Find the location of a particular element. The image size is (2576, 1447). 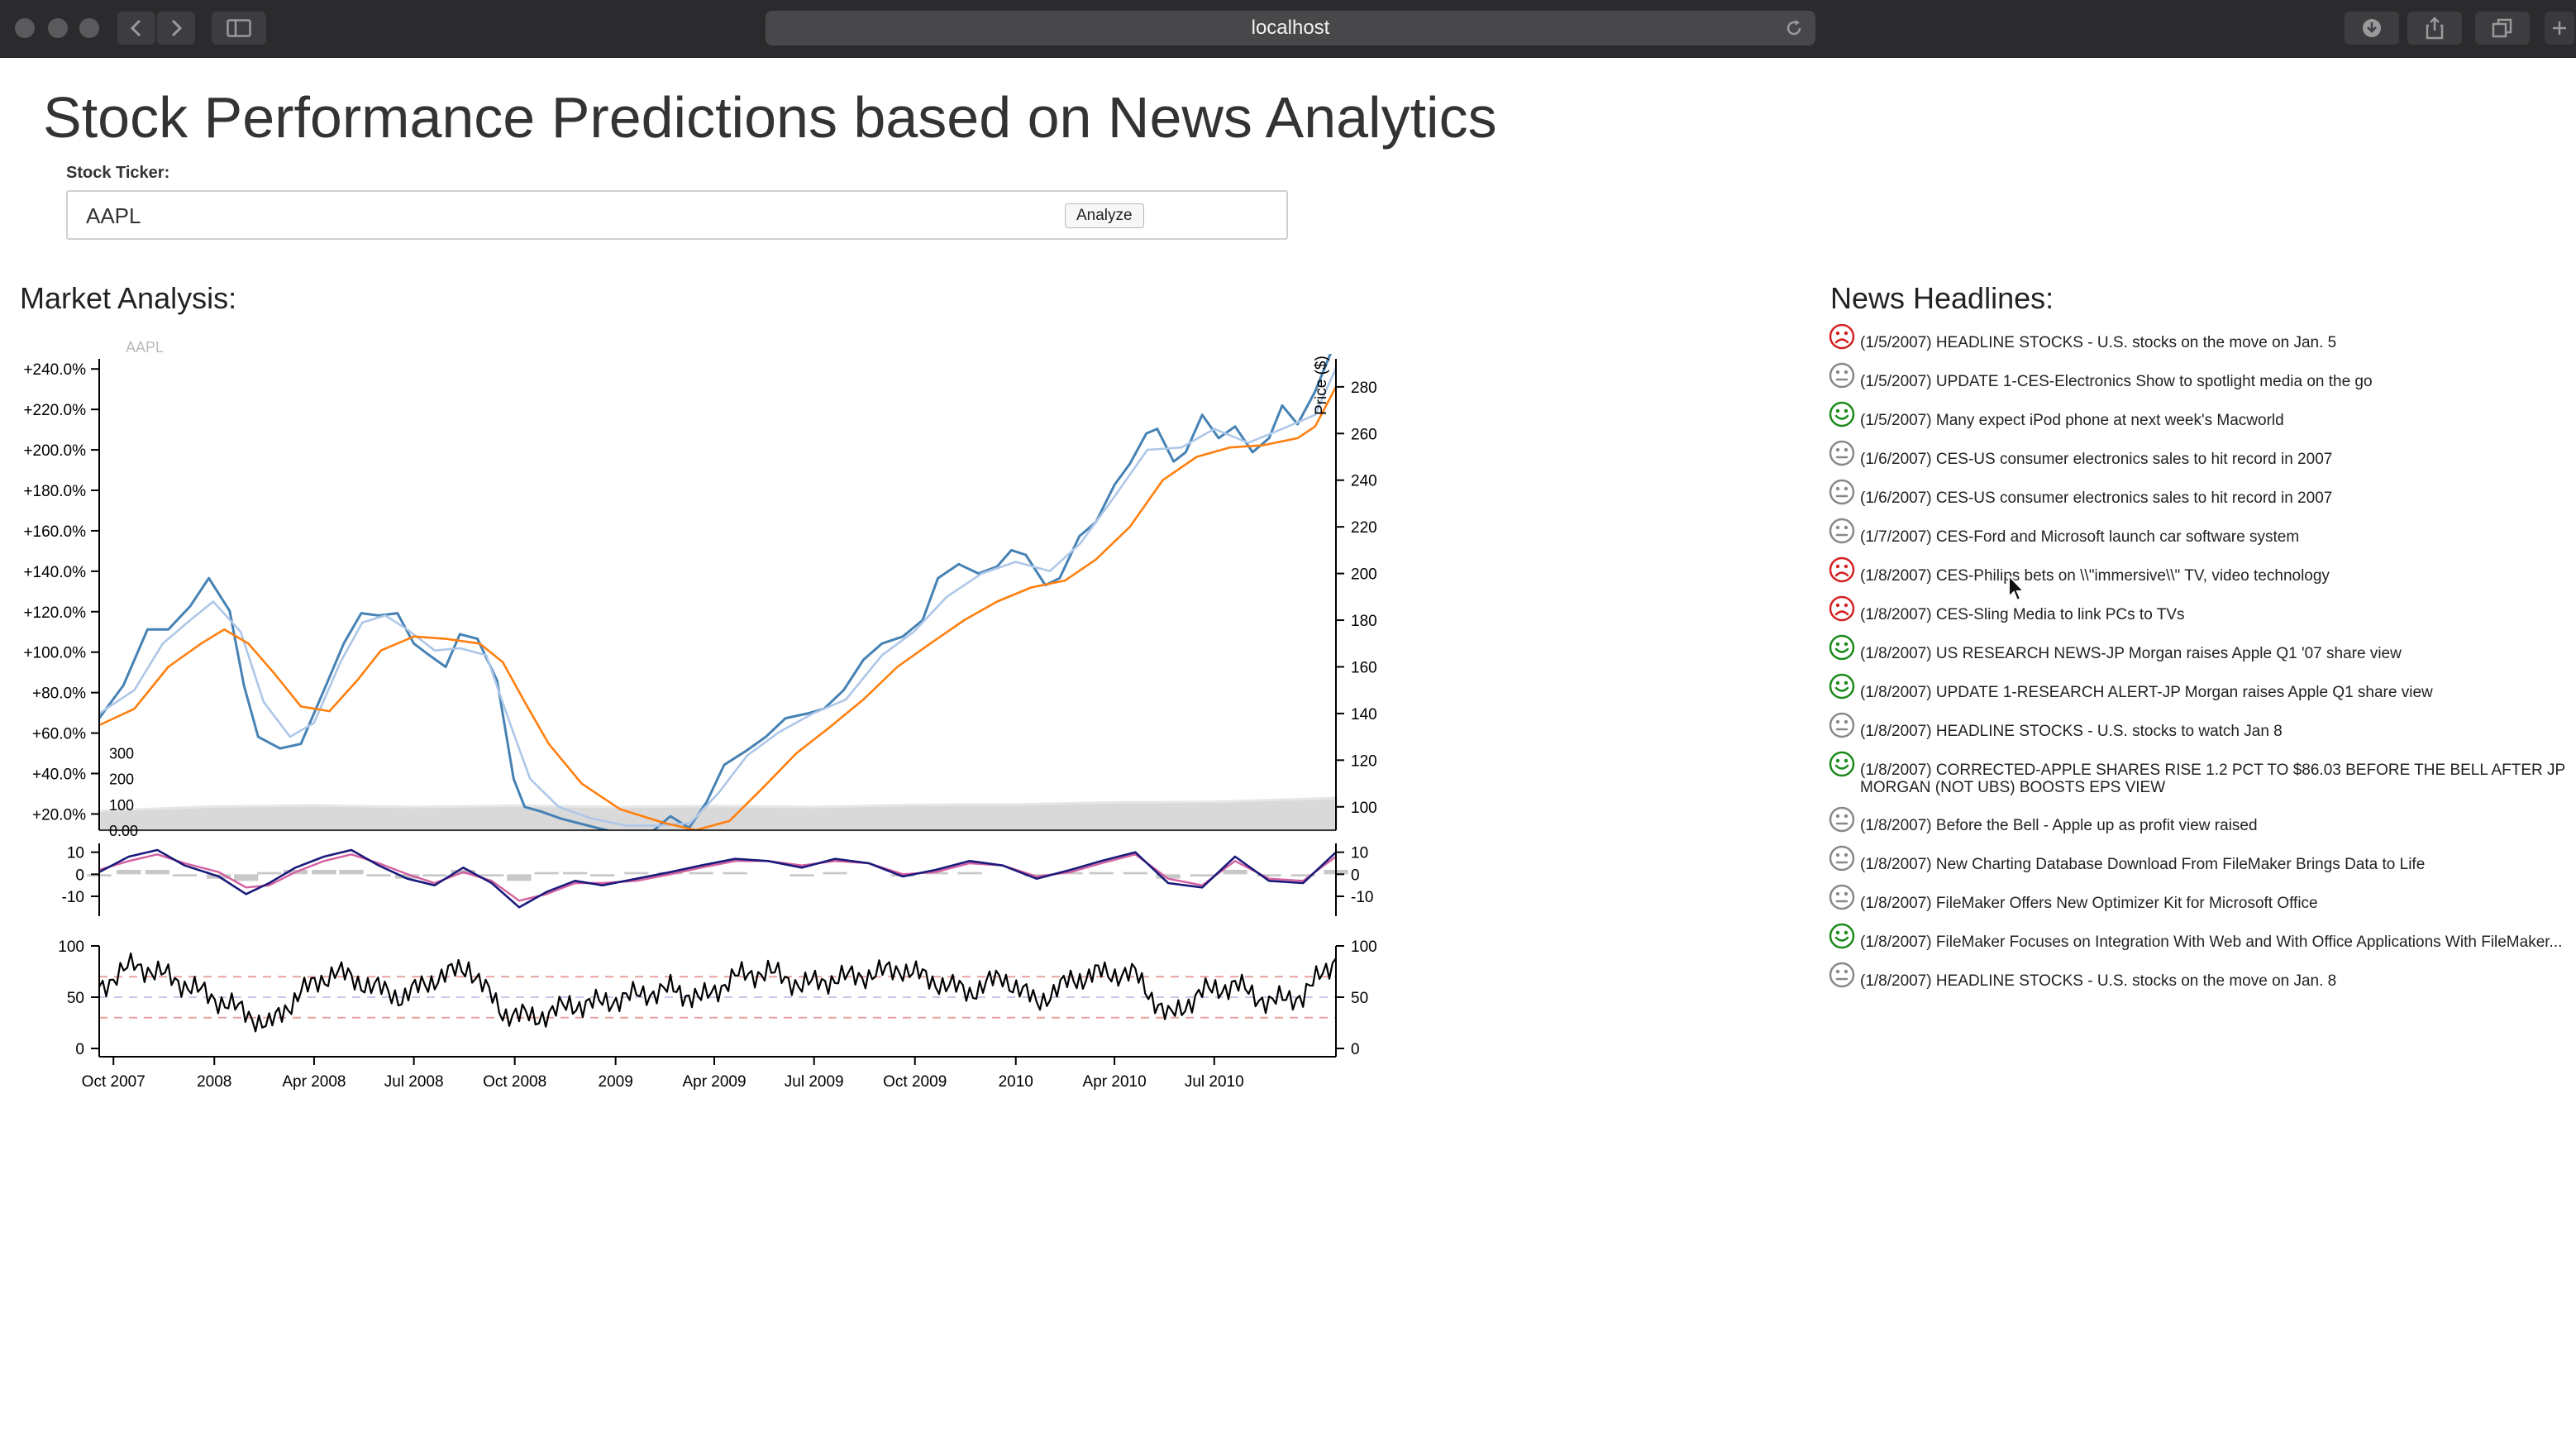

analyze-button: Analyze is located at coordinates (1104, 215).